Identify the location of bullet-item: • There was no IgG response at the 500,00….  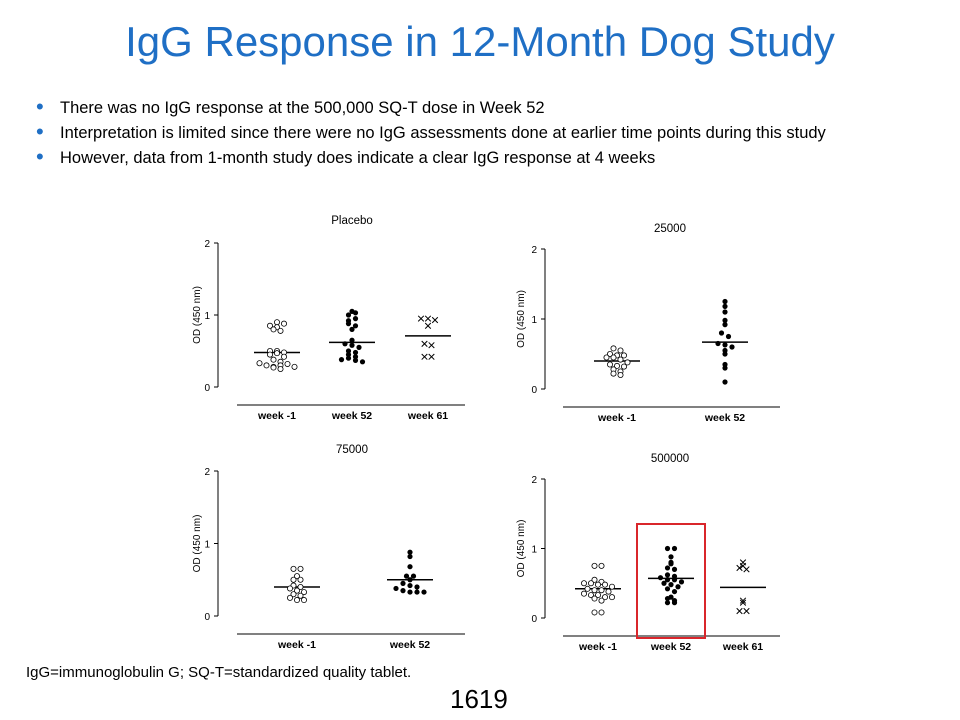
(474, 108).